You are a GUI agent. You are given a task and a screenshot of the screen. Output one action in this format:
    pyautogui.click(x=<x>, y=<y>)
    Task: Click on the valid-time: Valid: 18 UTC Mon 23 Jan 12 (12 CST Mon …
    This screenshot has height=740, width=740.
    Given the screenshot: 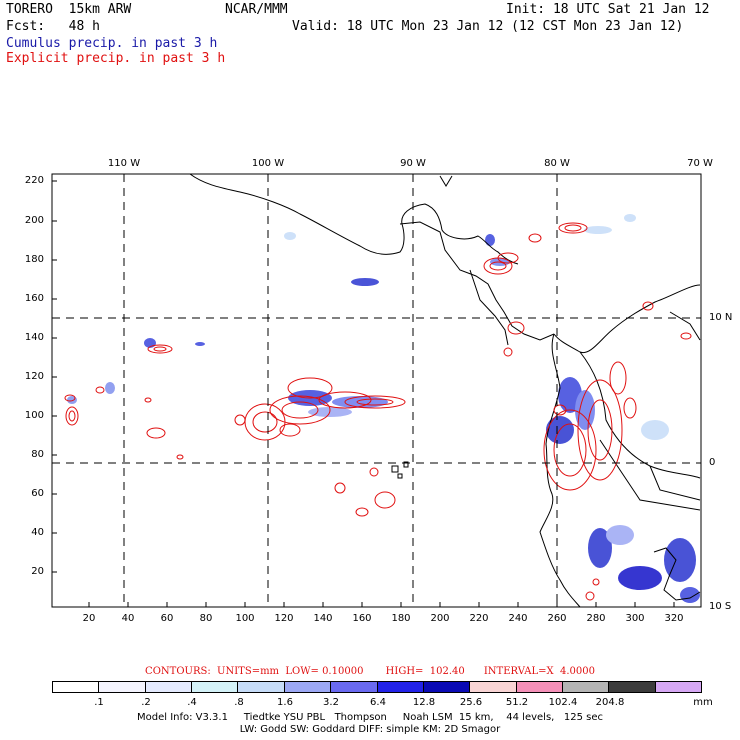 What is the action you would take?
    pyautogui.click(x=488, y=26)
    